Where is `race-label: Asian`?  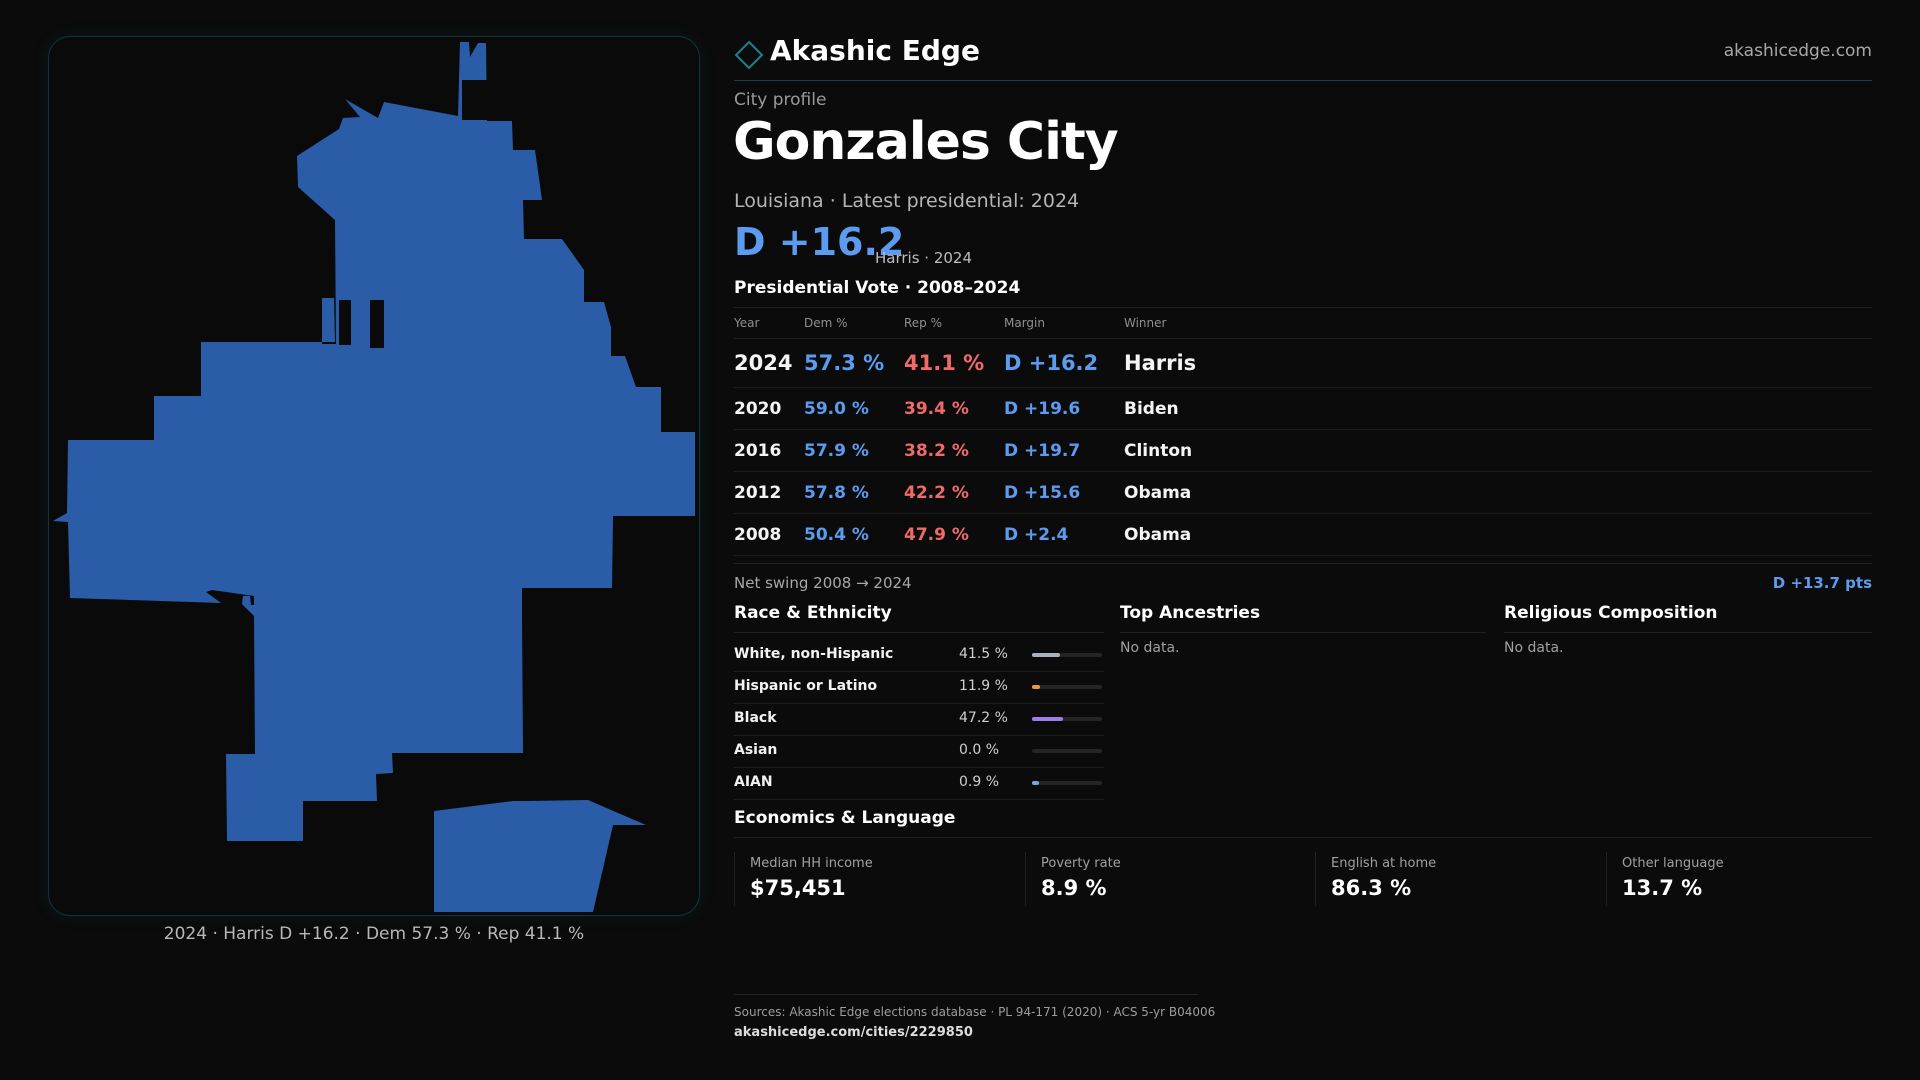
race-label: Asian is located at coordinates (756, 750).